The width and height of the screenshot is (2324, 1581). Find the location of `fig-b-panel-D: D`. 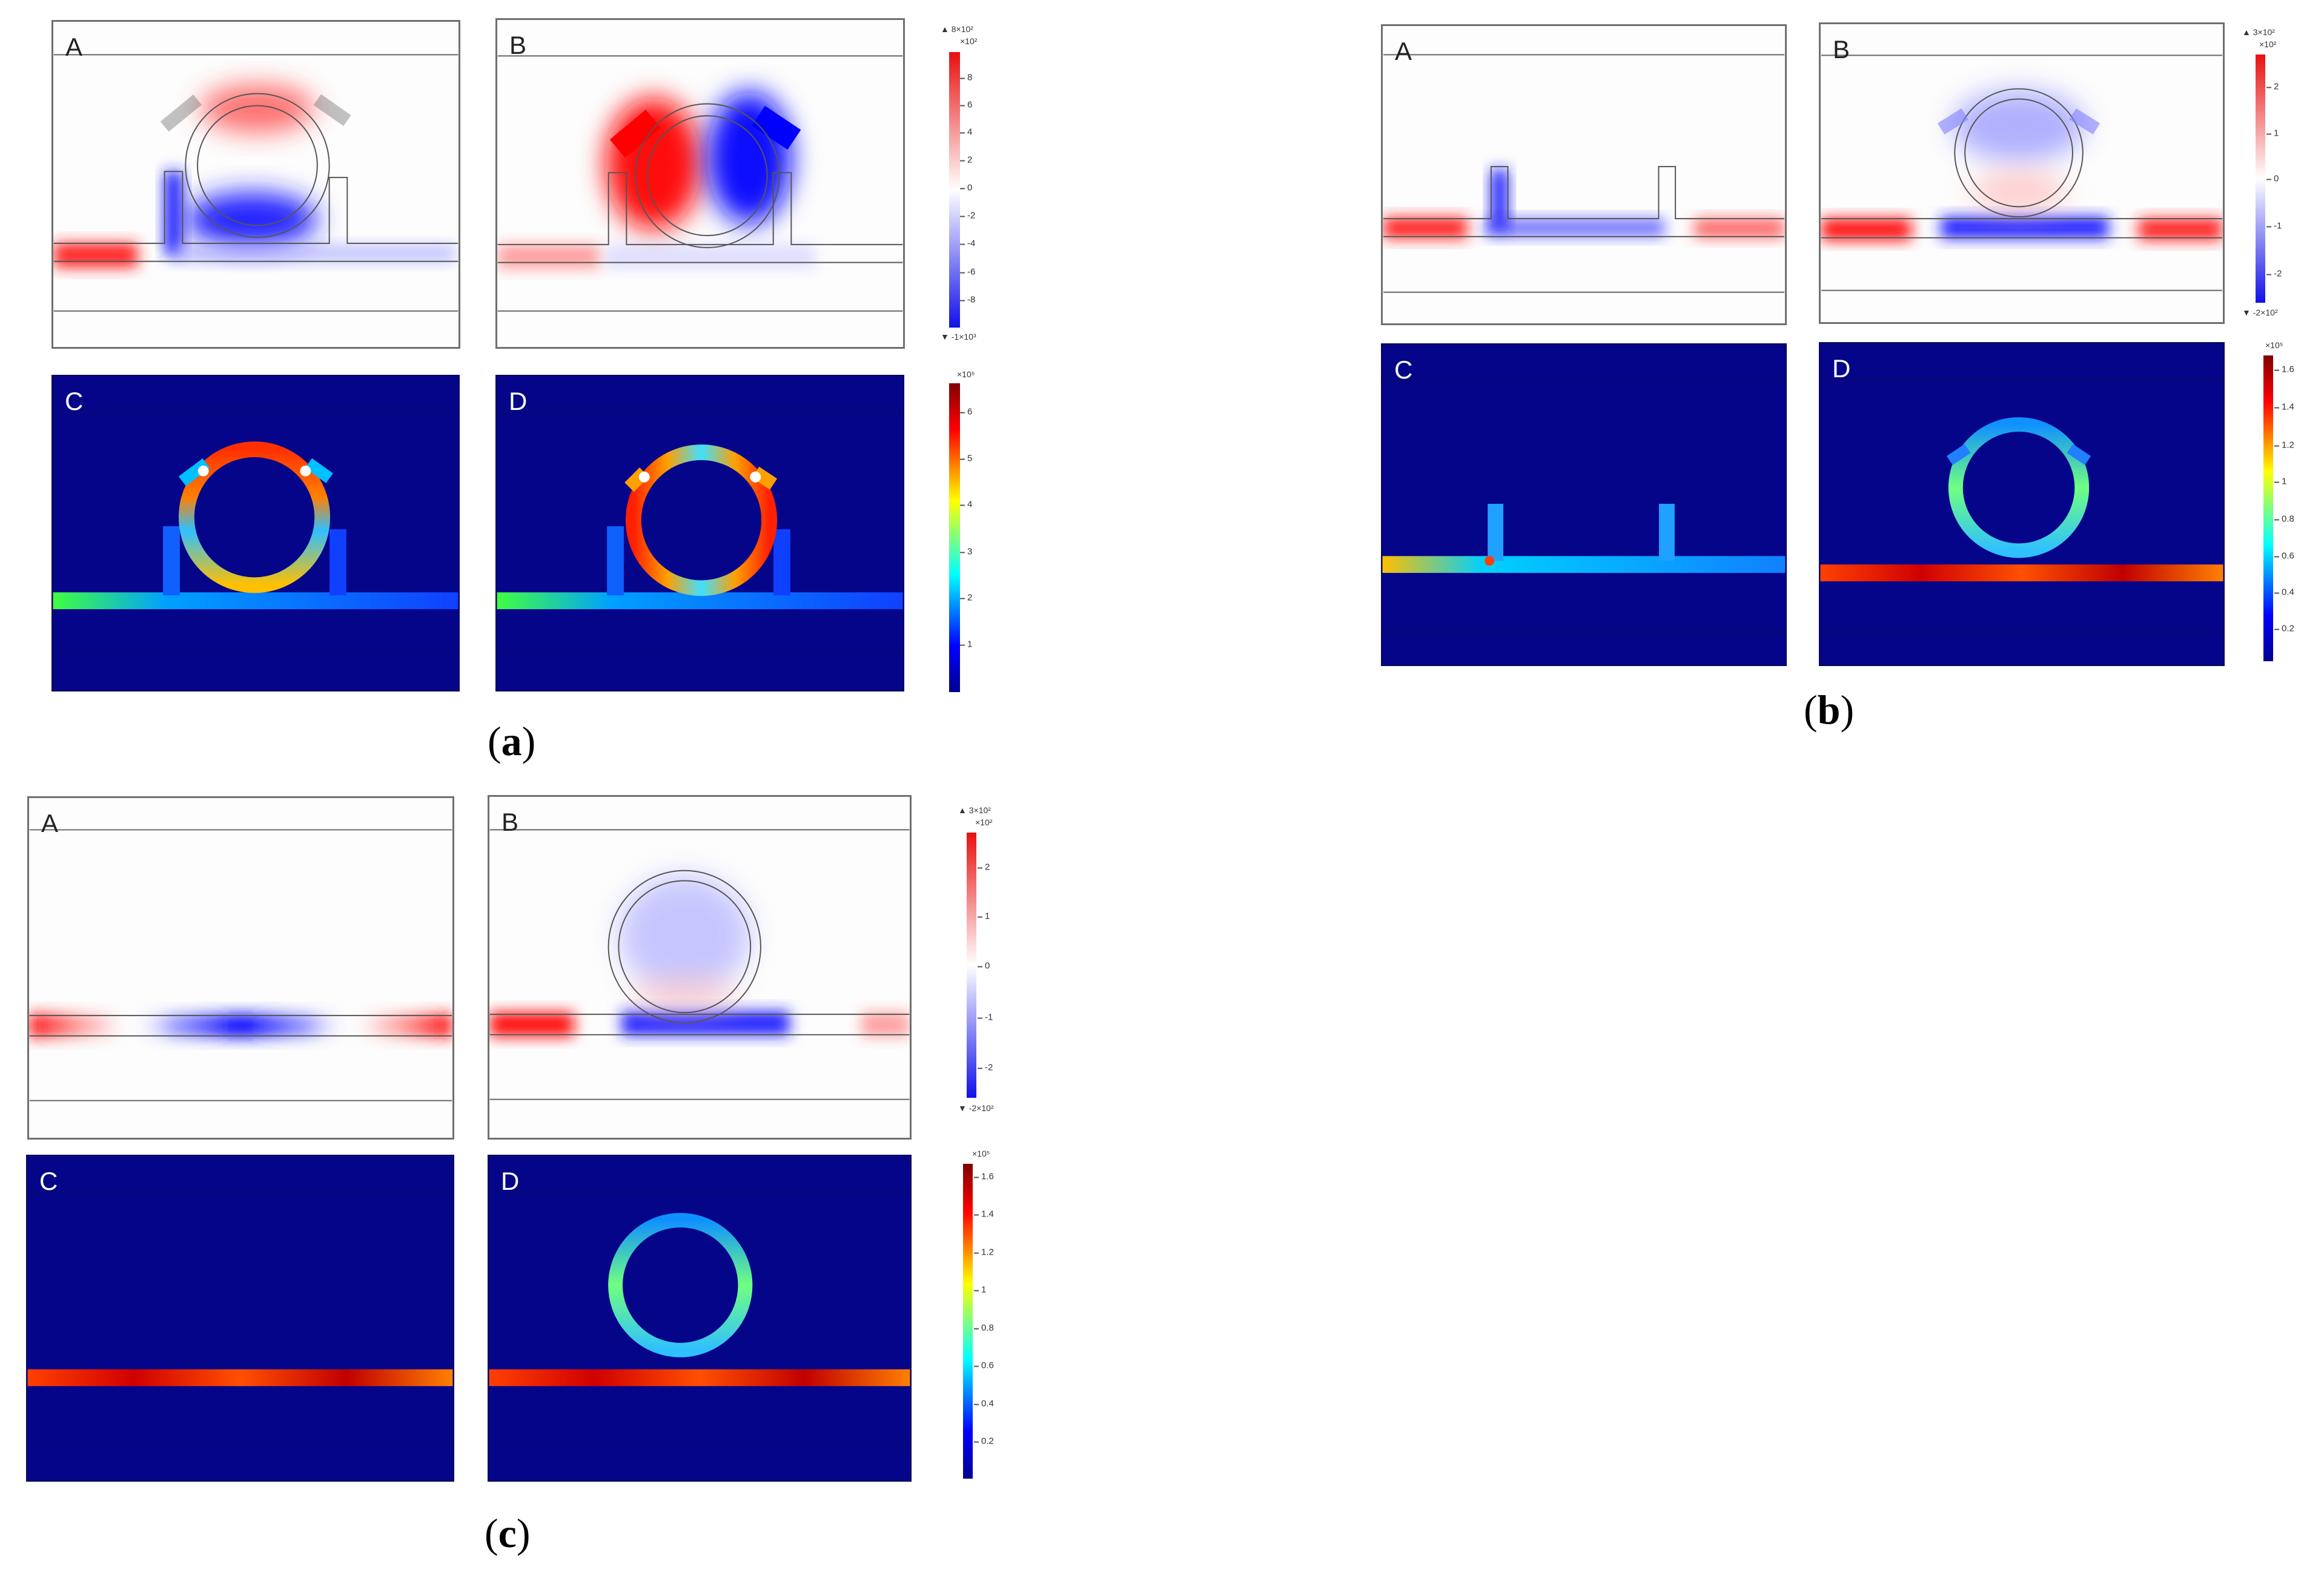

fig-b-panel-D: D is located at coordinates (2022, 504).